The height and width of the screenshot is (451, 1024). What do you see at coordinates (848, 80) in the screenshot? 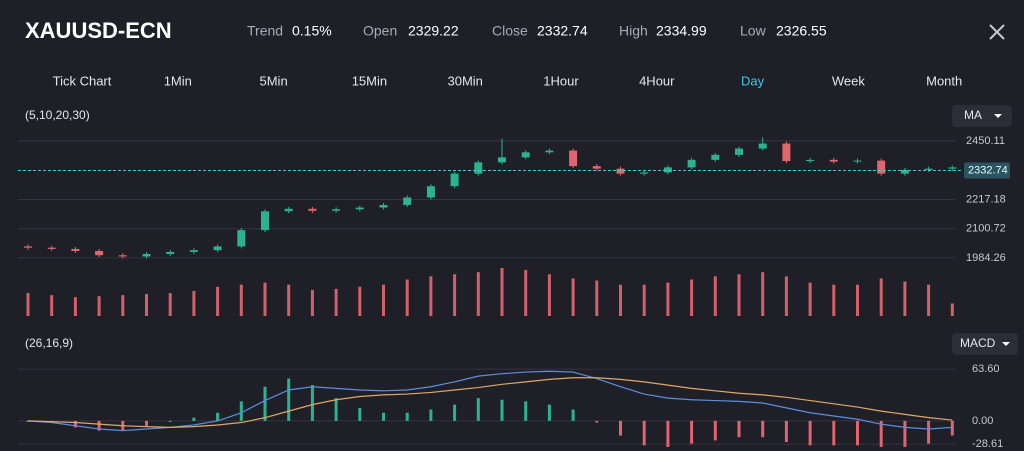
I see `tab: Week` at bounding box center [848, 80].